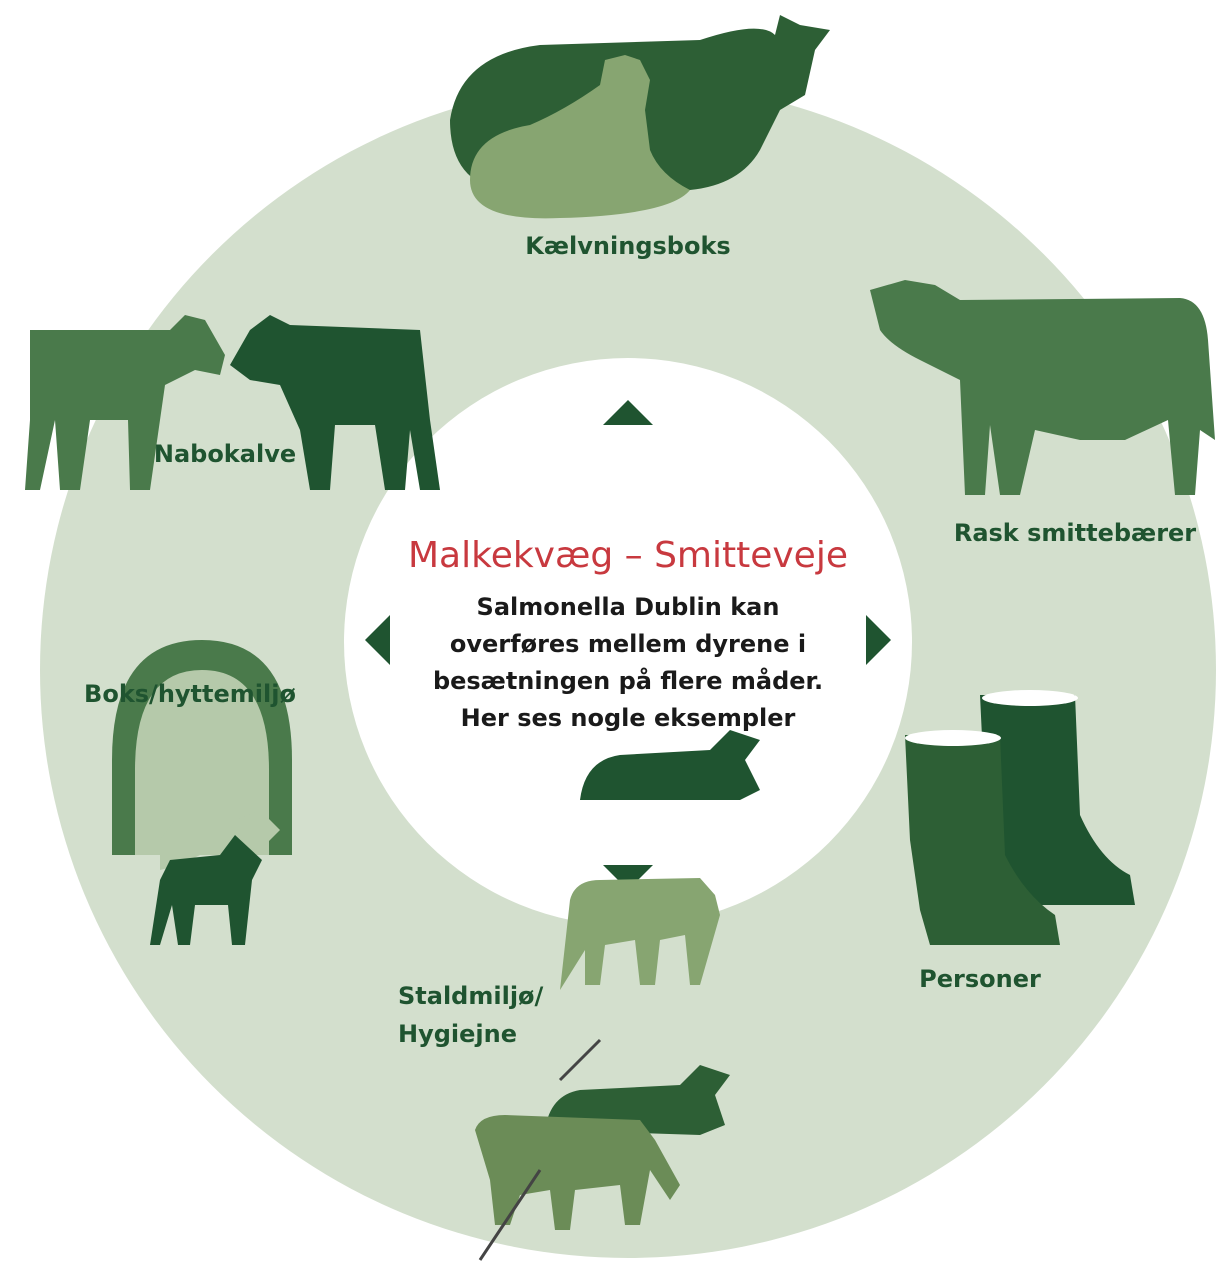  Describe the element at coordinates (628, 607) in the screenshot. I see `description-line: Salmonella Dublin kan` at that location.